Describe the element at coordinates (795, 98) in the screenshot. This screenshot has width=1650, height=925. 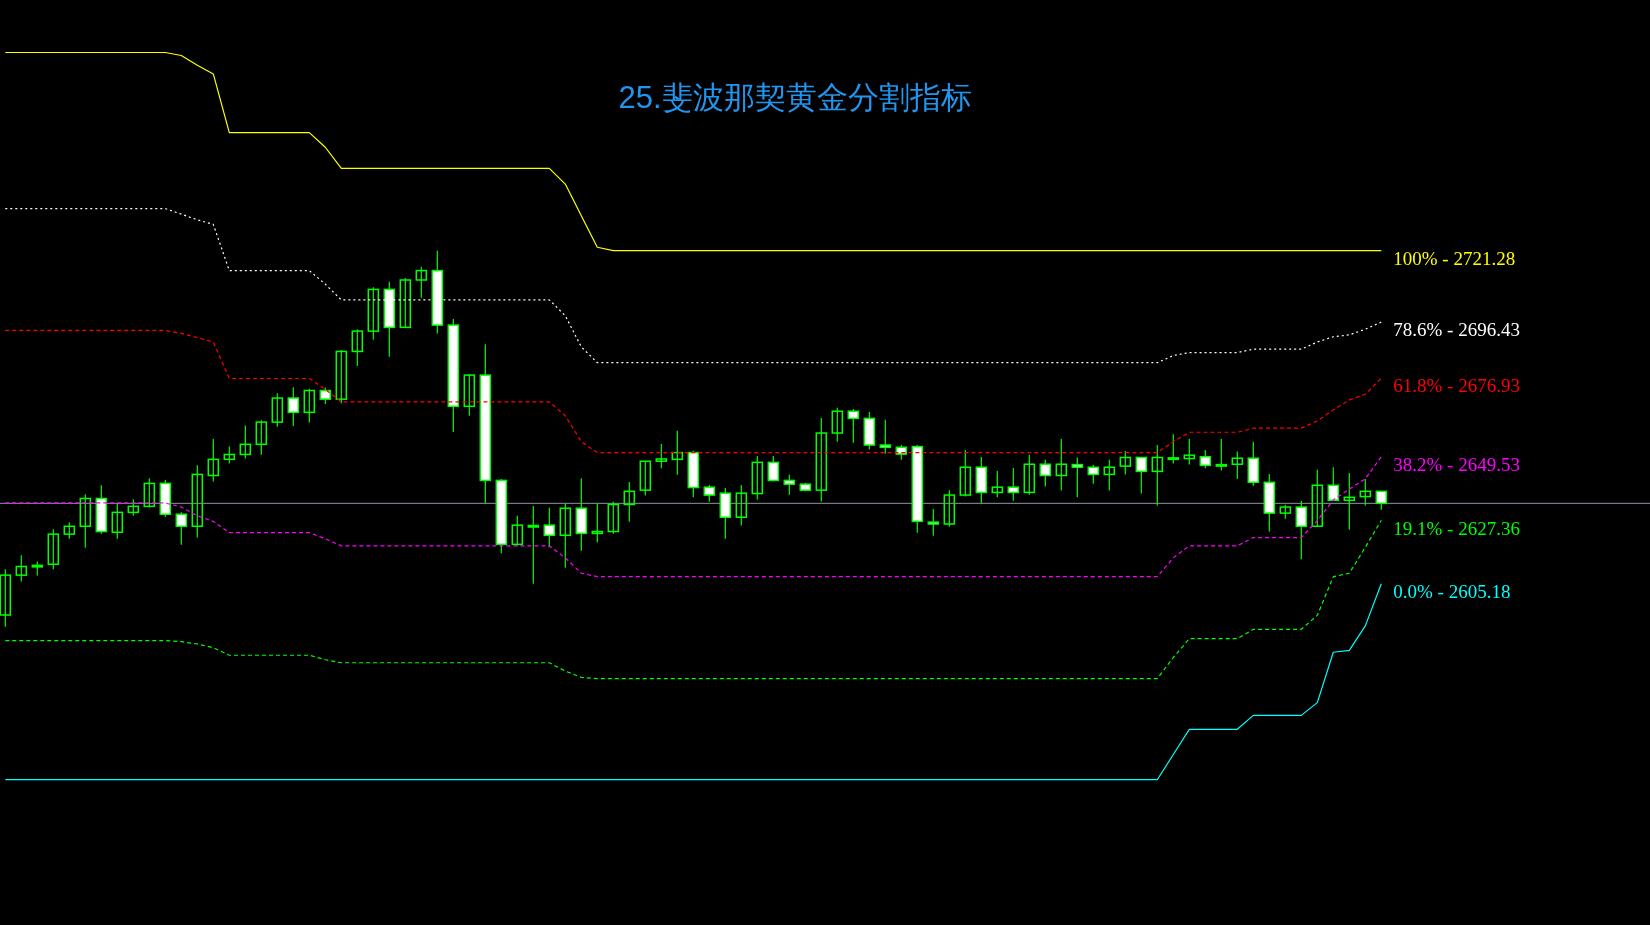
I see `title: 25.斐波那契黄金分割指标` at that location.